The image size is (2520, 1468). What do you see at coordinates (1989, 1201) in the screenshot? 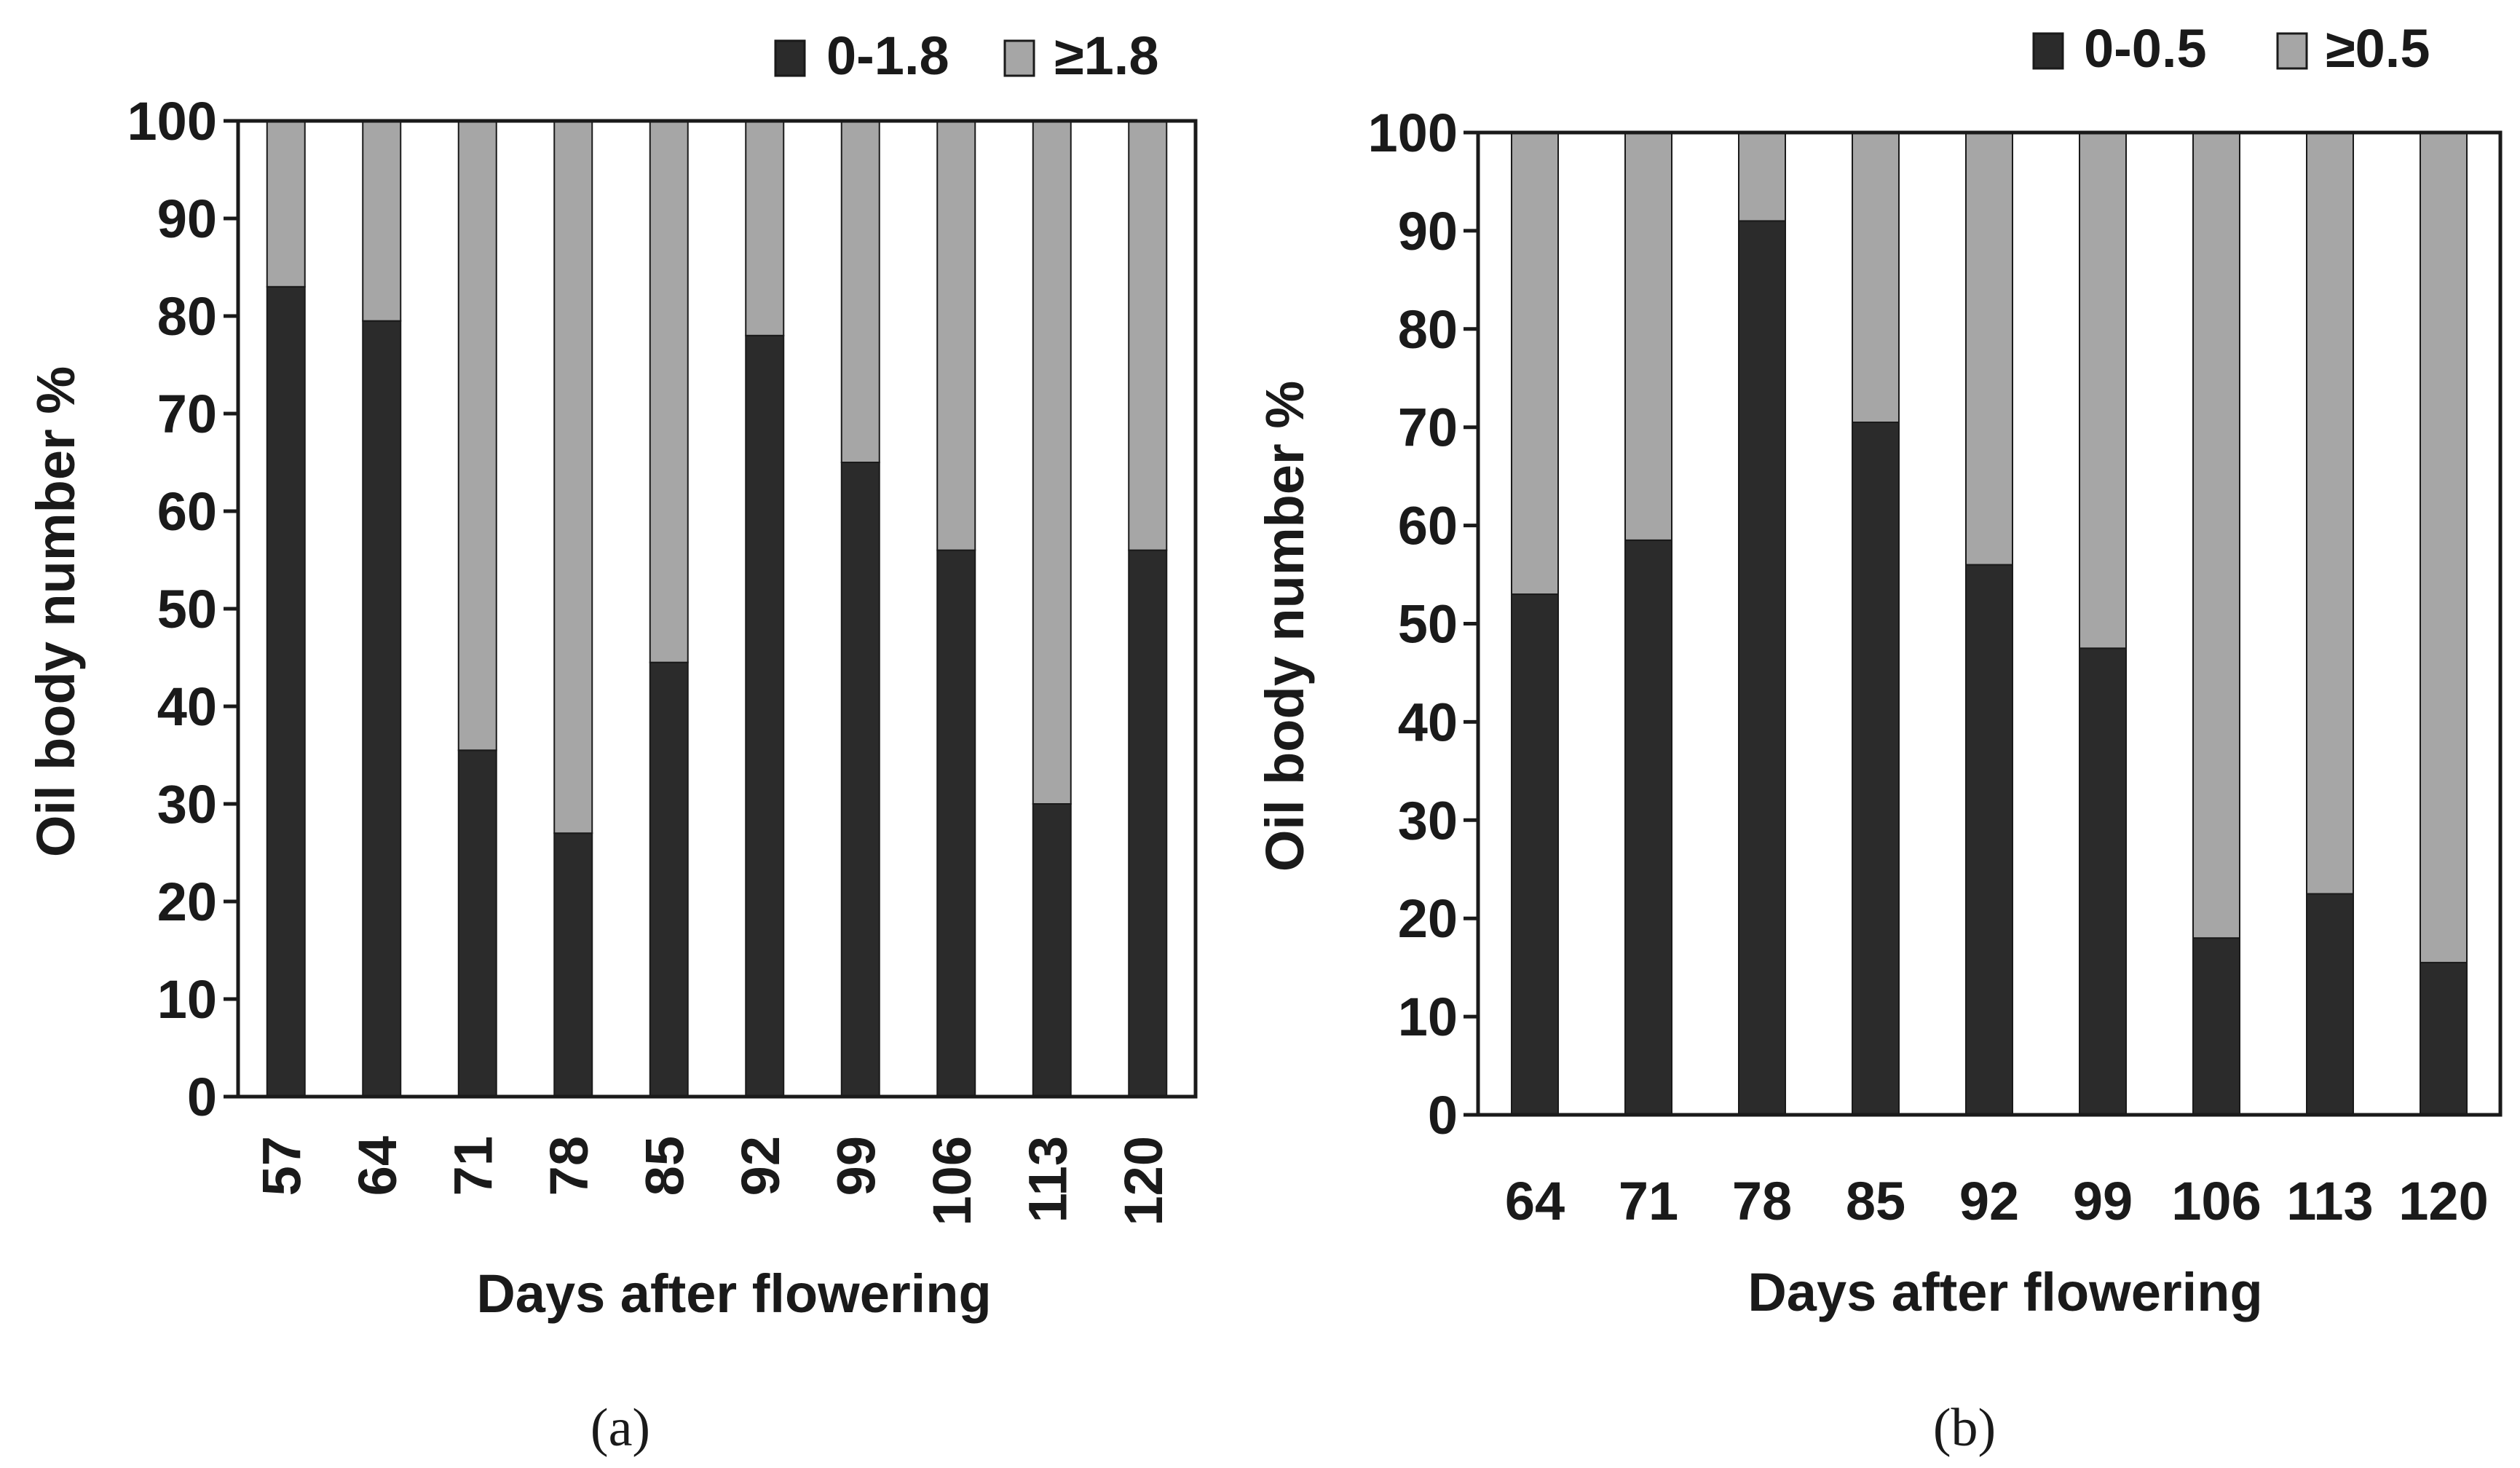
I see `chart-b-x-tick-label: 92` at bounding box center [1989, 1201].